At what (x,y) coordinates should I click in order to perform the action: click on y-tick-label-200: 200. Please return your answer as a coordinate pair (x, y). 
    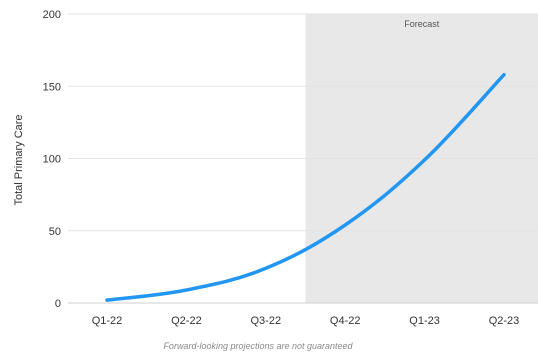
    Looking at the image, I should click on (52, 15).